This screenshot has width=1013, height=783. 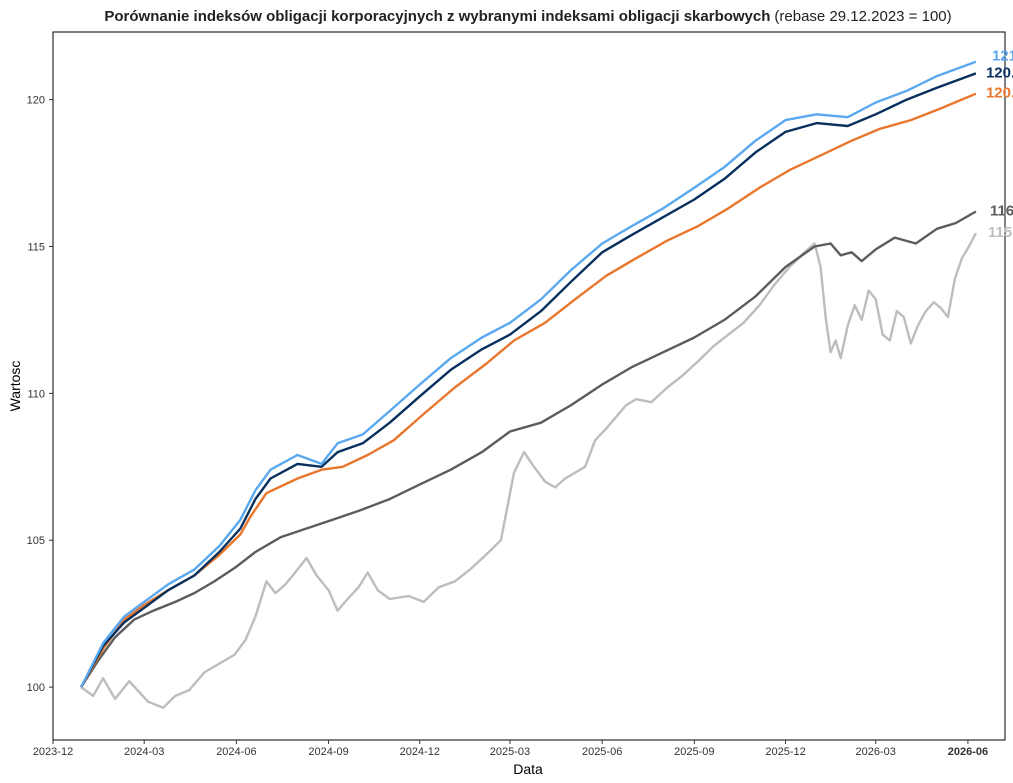 What do you see at coordinates (144, 752) in the screenshot?
I see `x-tick-label: 2024-03` at bounding box center [144, 752].